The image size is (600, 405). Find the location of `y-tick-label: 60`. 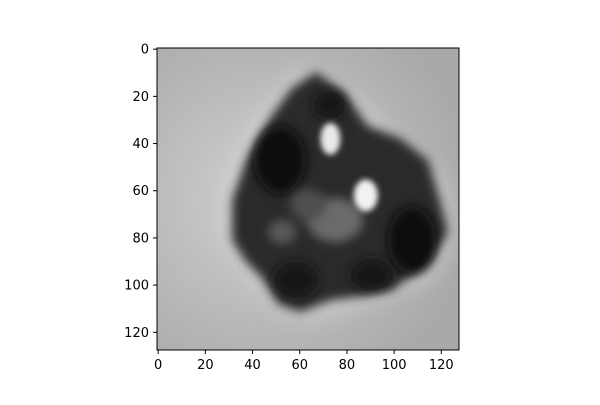

y-tick-label: 60 is located at coordinates (140, 191).